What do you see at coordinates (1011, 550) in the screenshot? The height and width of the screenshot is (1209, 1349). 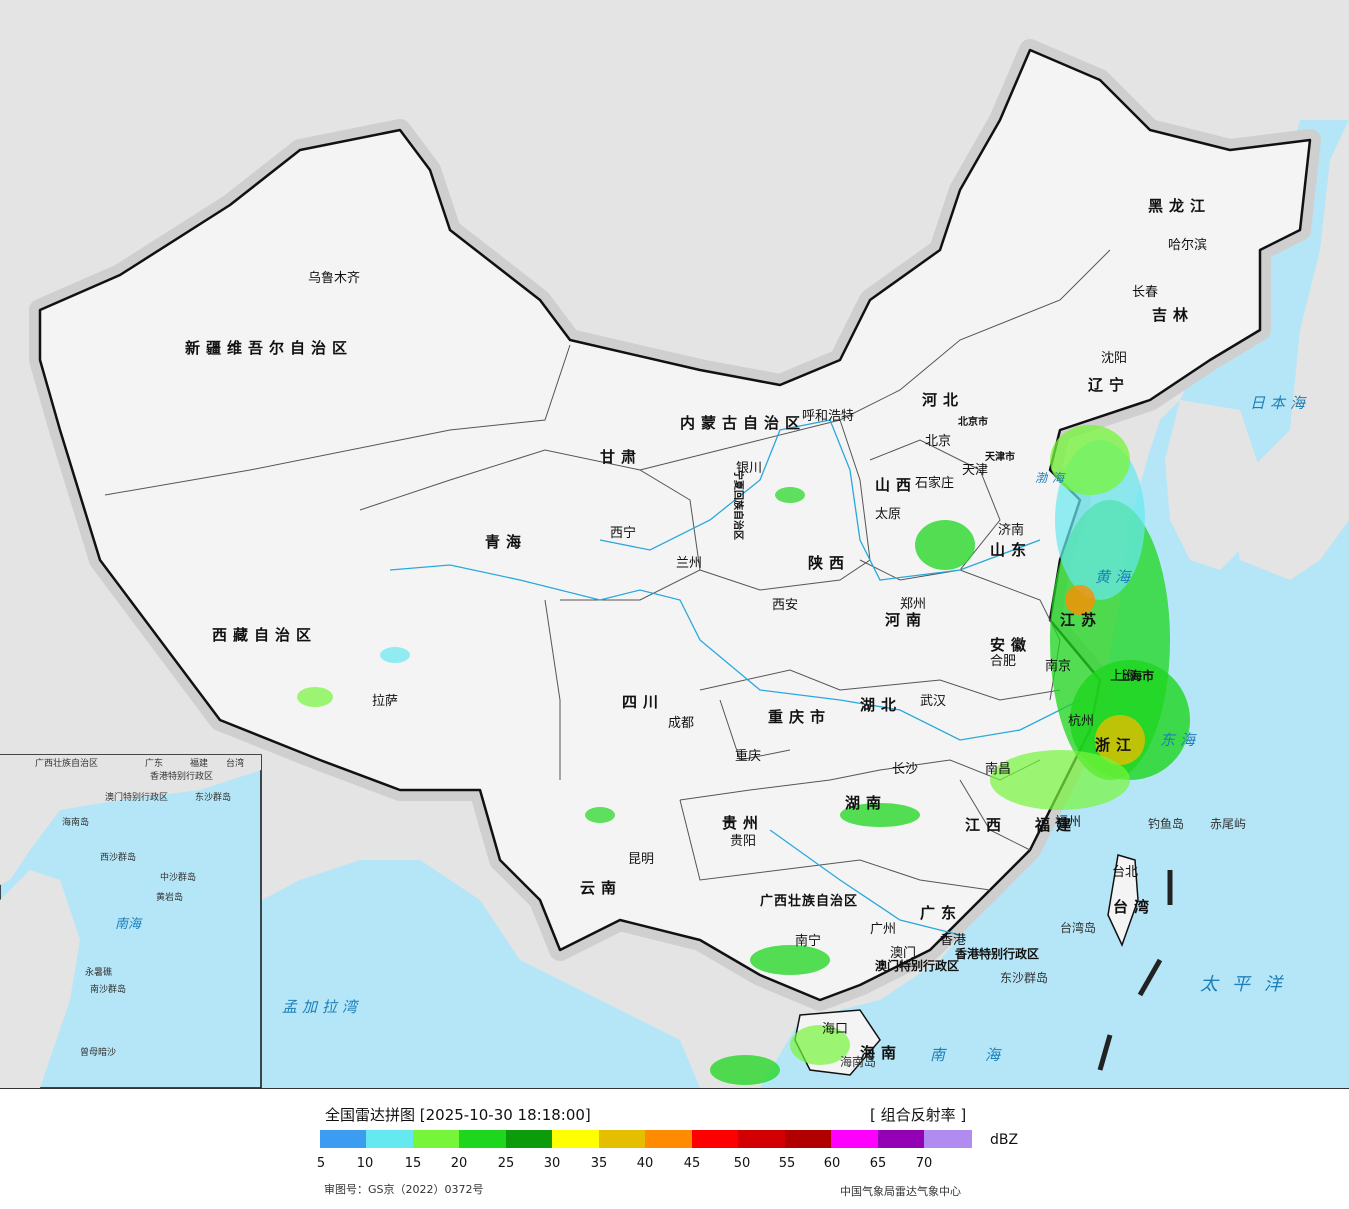 I see `province-label: 山东` at bounding box center [1011, 550].